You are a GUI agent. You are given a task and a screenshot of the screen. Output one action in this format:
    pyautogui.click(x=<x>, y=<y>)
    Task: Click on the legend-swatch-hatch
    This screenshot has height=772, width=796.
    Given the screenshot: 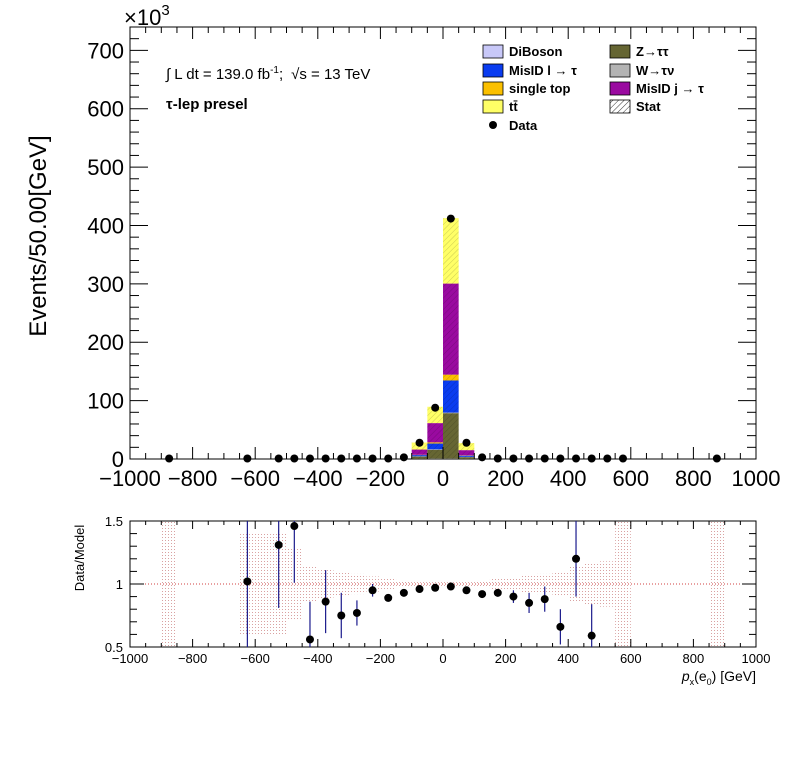 What is the action you would take?
    pyautogui.click(x=620, y=106)
    